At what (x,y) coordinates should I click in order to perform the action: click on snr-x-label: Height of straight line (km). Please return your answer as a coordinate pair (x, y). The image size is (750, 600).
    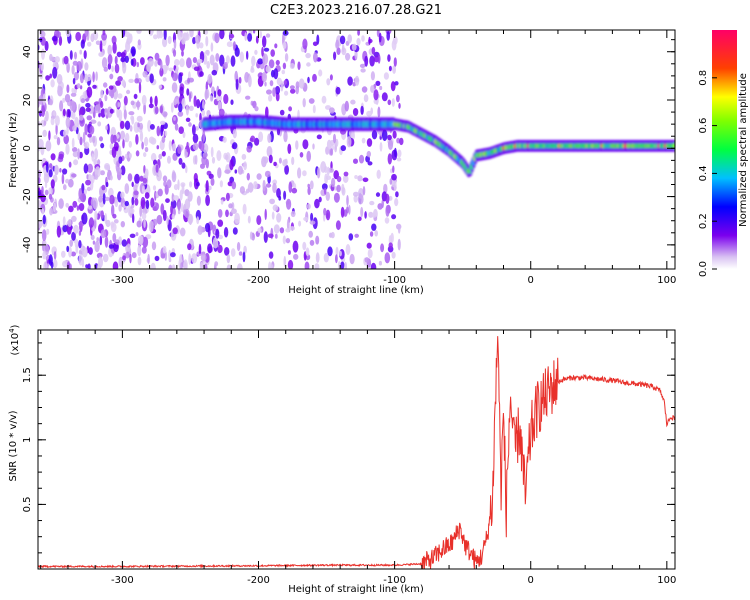
    Looking at the image, I should click on (356, 589).